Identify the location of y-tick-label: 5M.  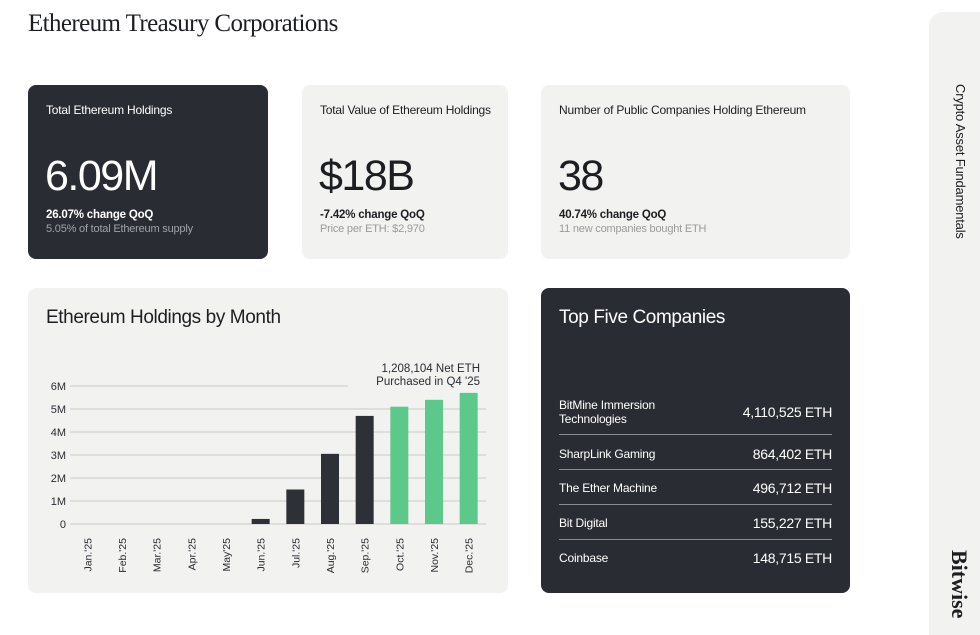
(58, 410).